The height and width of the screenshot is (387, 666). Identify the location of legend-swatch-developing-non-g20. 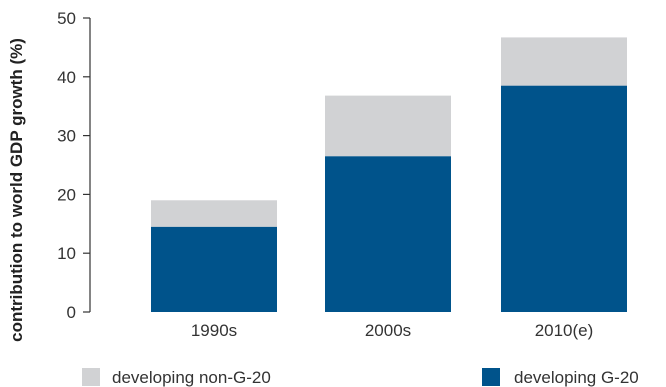
(91, 377).